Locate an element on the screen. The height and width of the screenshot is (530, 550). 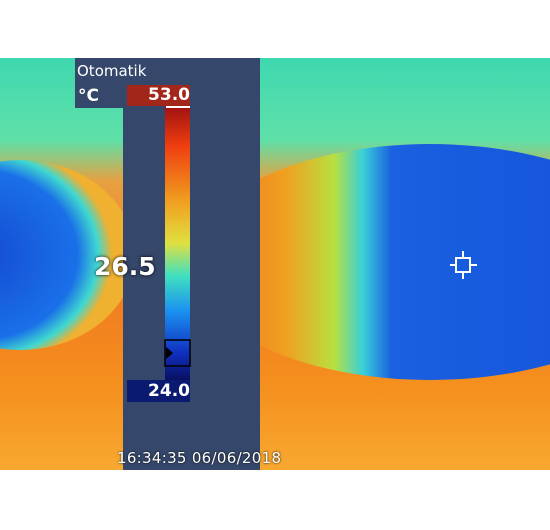
timestamp: 16:34:35 06/06/2018 is located at coordinates (199, 458).